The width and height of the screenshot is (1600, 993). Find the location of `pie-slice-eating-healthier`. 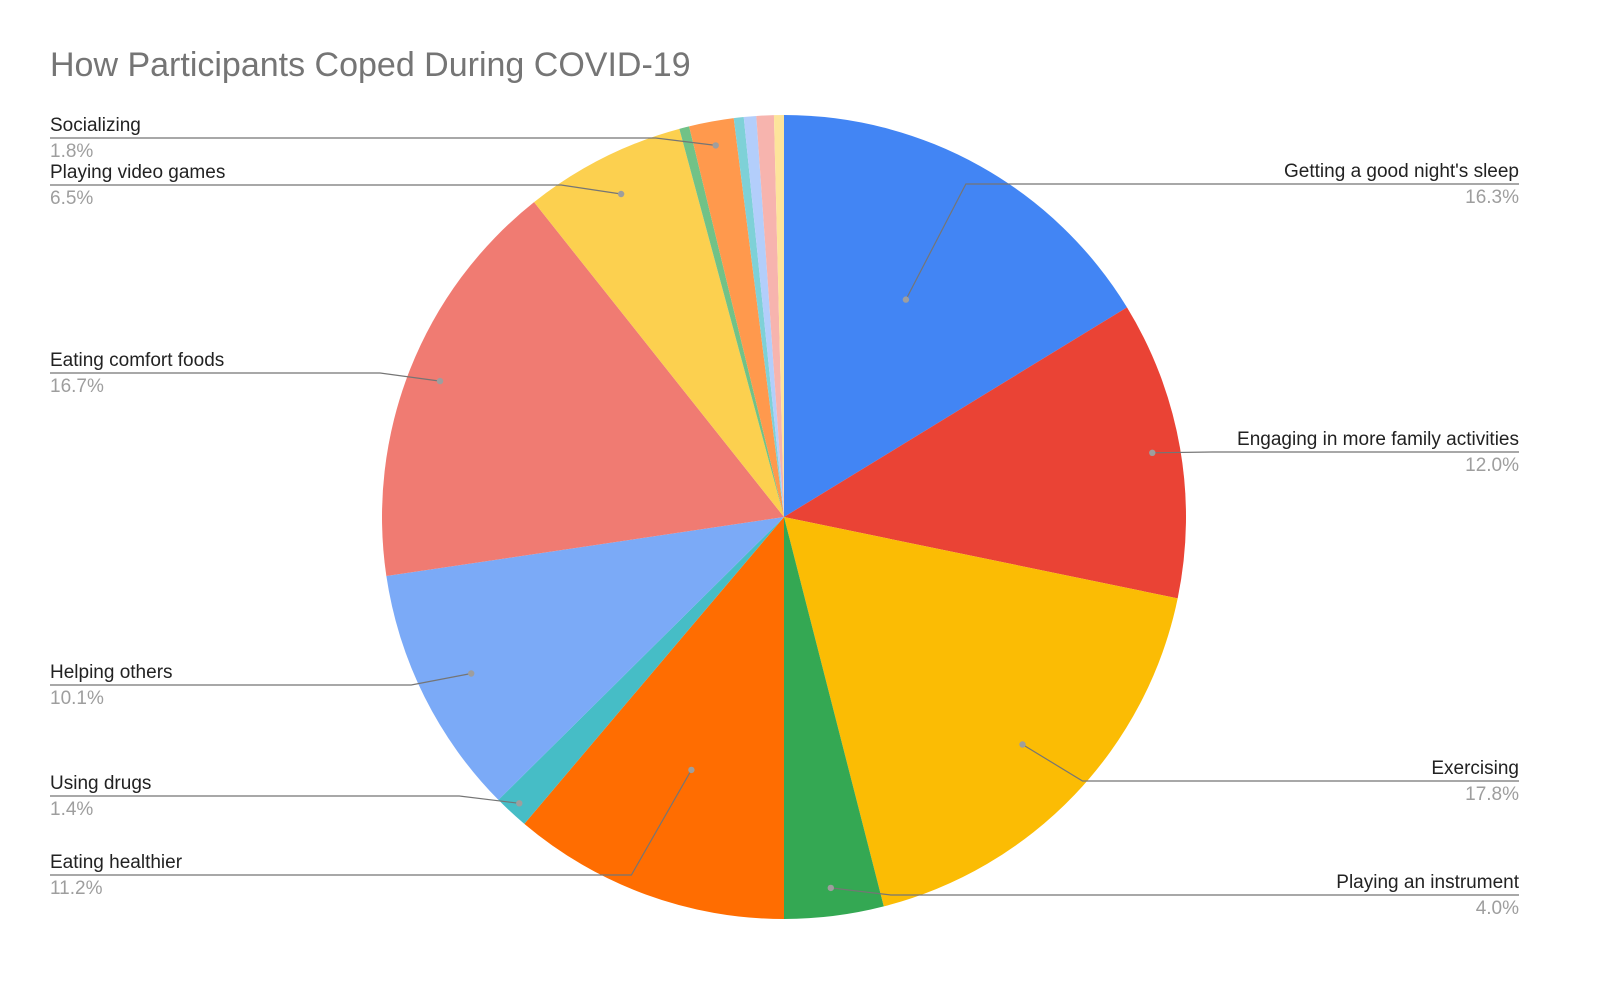

pie-slice-eating-healthier is located at coordinates (654, 718).